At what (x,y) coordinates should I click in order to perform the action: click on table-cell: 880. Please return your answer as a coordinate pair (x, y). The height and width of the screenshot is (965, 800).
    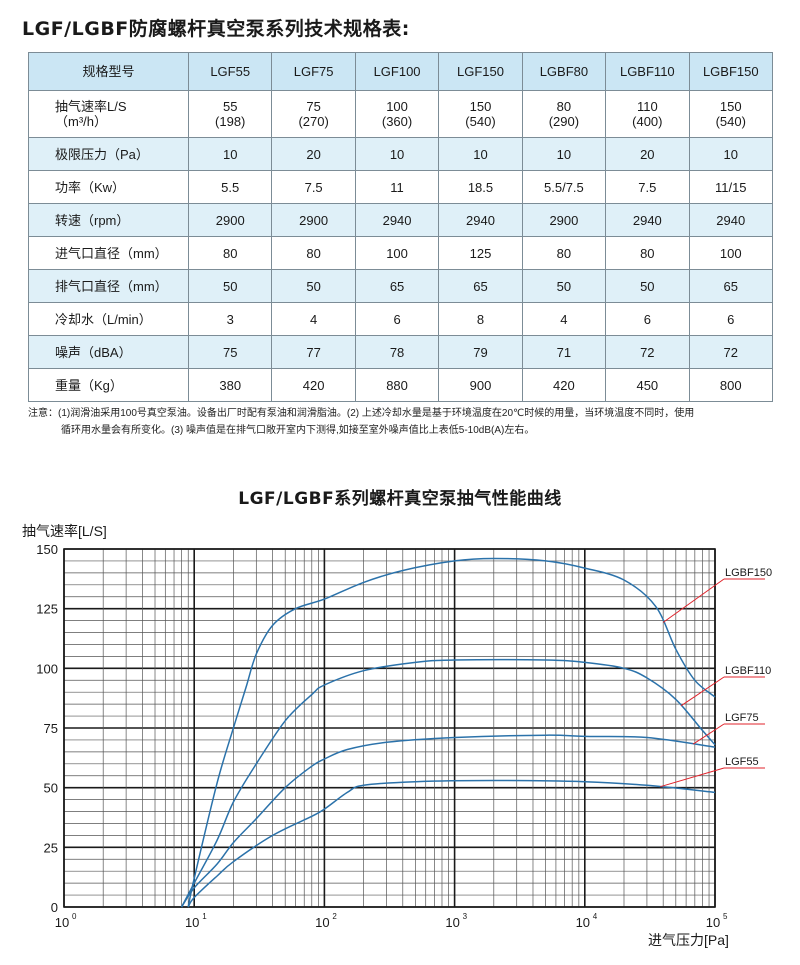
    Looking at the image, I should click on (397, 385).